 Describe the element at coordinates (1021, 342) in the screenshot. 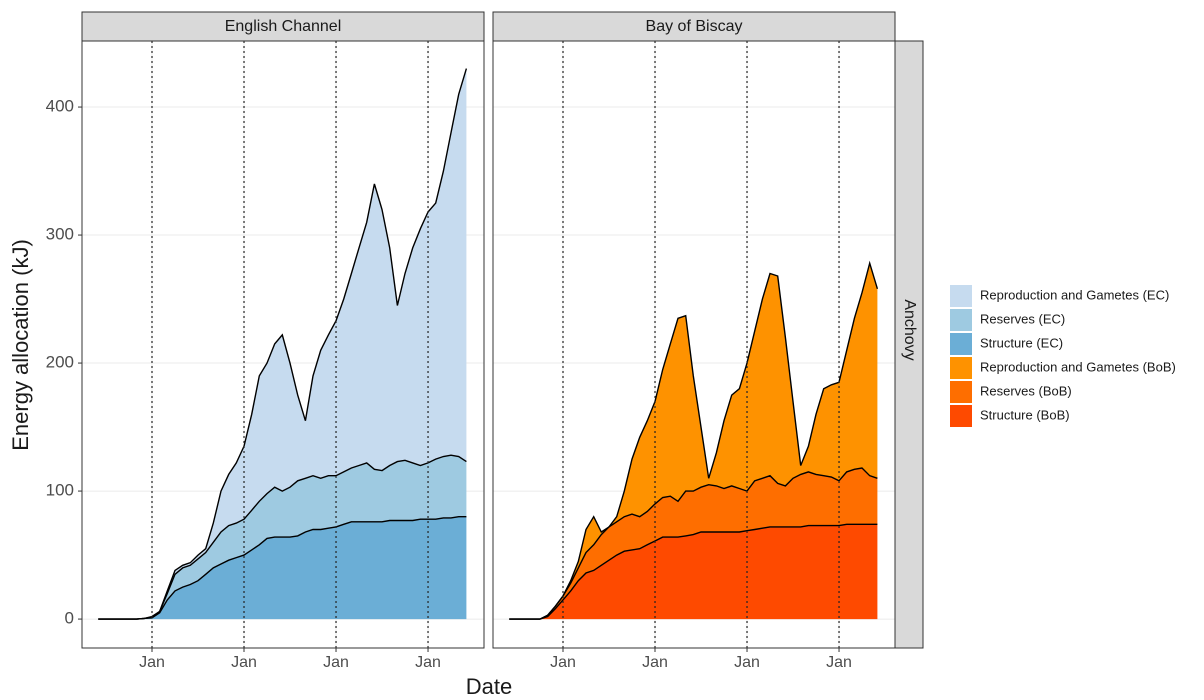

I see `legend-label: Structure (EC)` at that location.